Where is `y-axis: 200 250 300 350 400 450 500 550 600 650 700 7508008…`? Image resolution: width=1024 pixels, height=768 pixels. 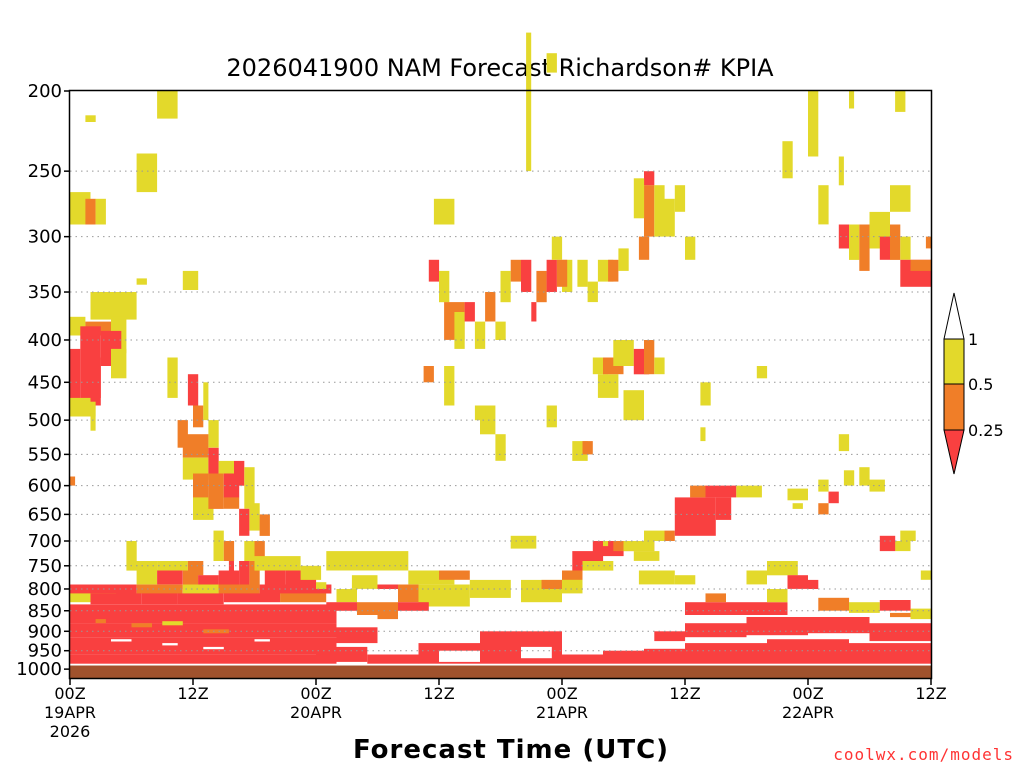
y-axis: 200 250 300 350 400 450 500 550 600 650 700 7508008… is located at coordinates (43, 380).